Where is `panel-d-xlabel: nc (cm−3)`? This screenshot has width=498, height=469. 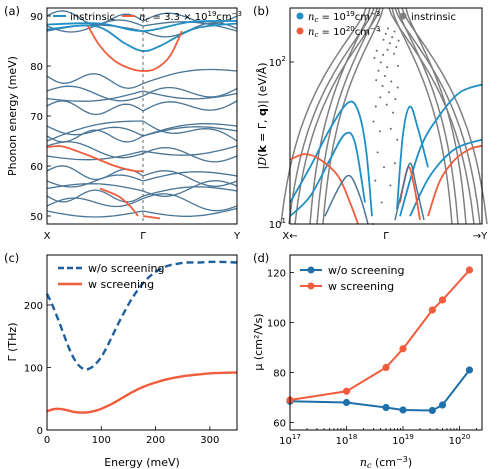
panel-d-xlabel: nc (cm−3) is located at coordinates (386, 462).